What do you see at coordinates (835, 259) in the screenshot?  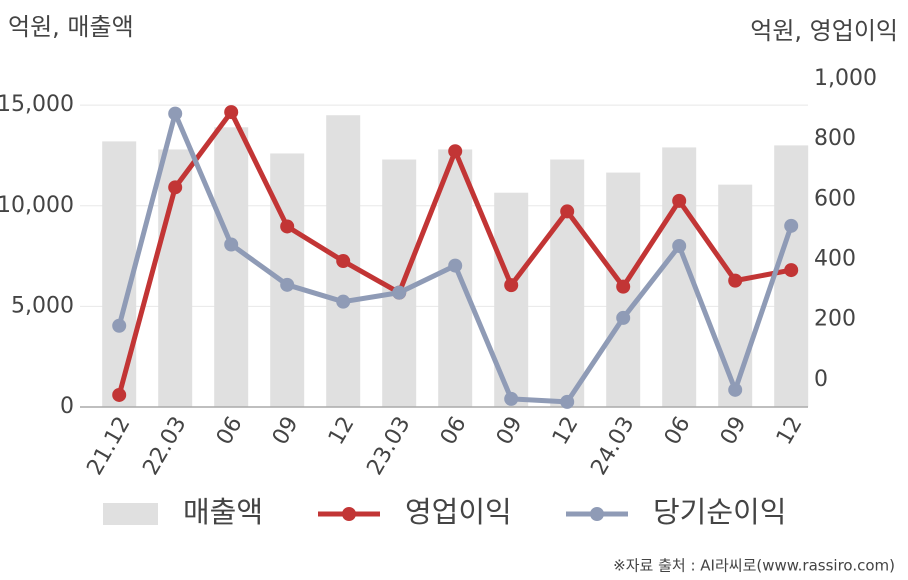 I see `y2-tick-label: 400` at bounding box center [835, 259].